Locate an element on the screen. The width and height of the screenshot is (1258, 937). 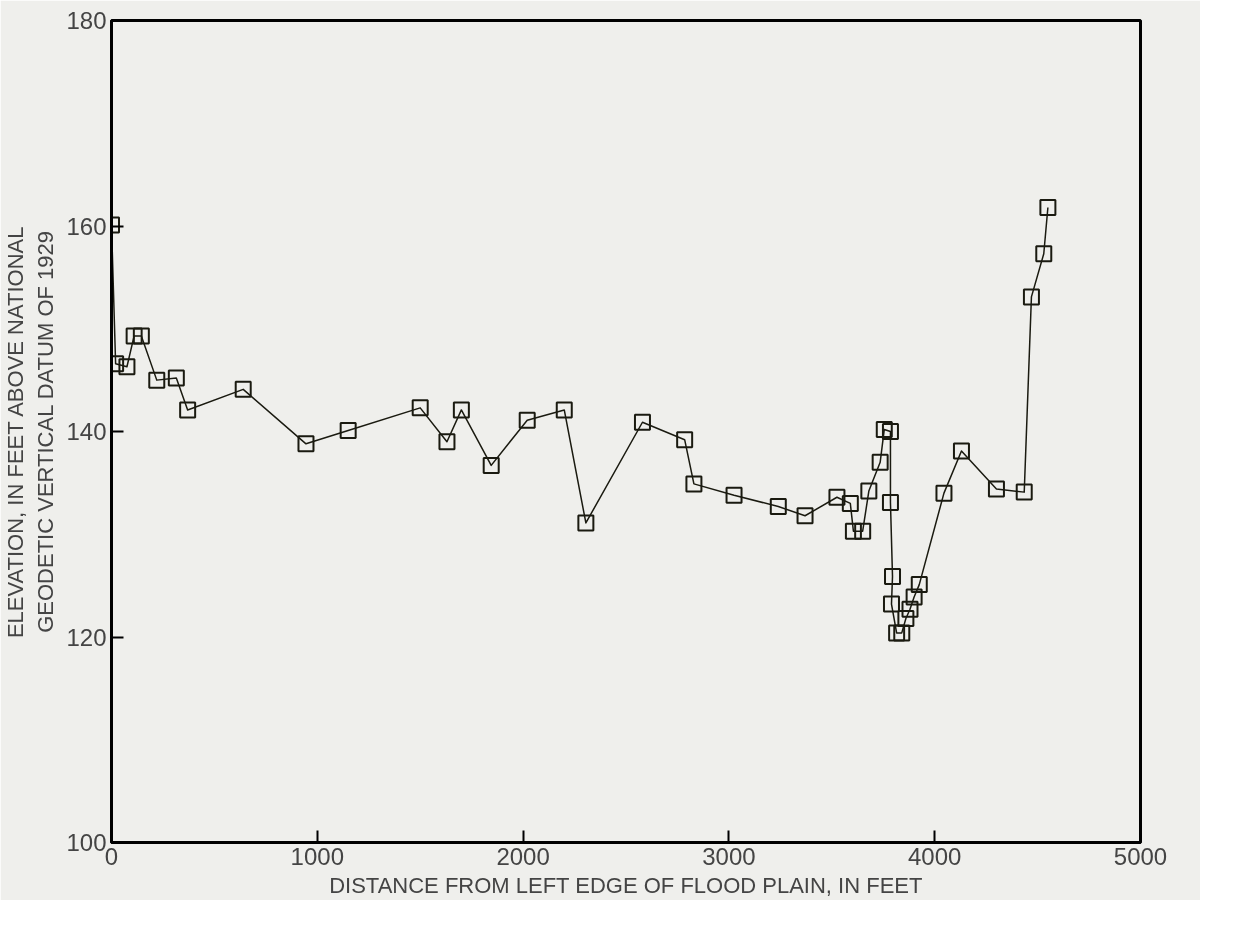
y-tick-label: 160 is located at coordinates (86, 226).